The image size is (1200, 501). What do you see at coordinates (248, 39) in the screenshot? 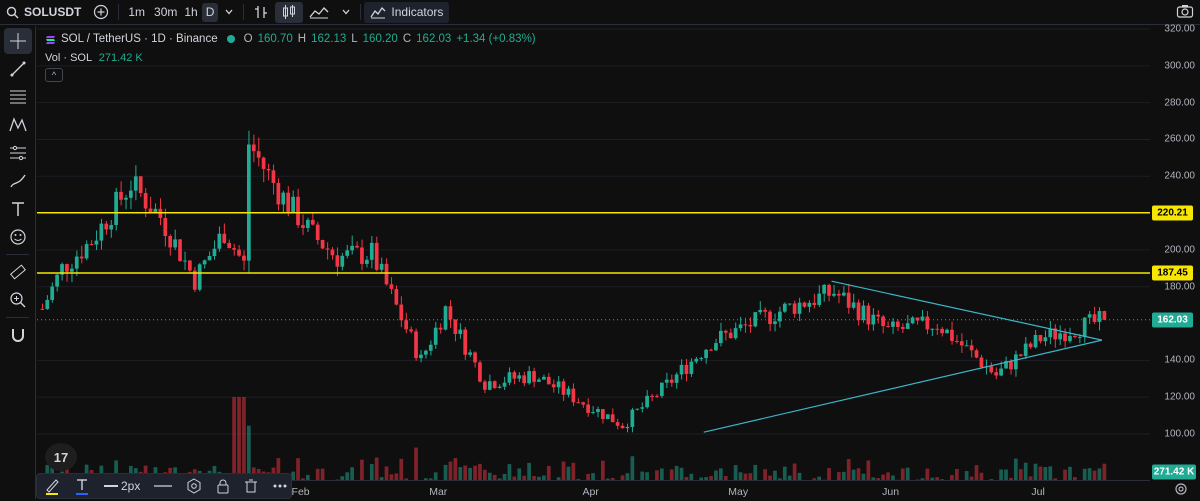
I see `open-label: O` at bounding box center [248, 39].